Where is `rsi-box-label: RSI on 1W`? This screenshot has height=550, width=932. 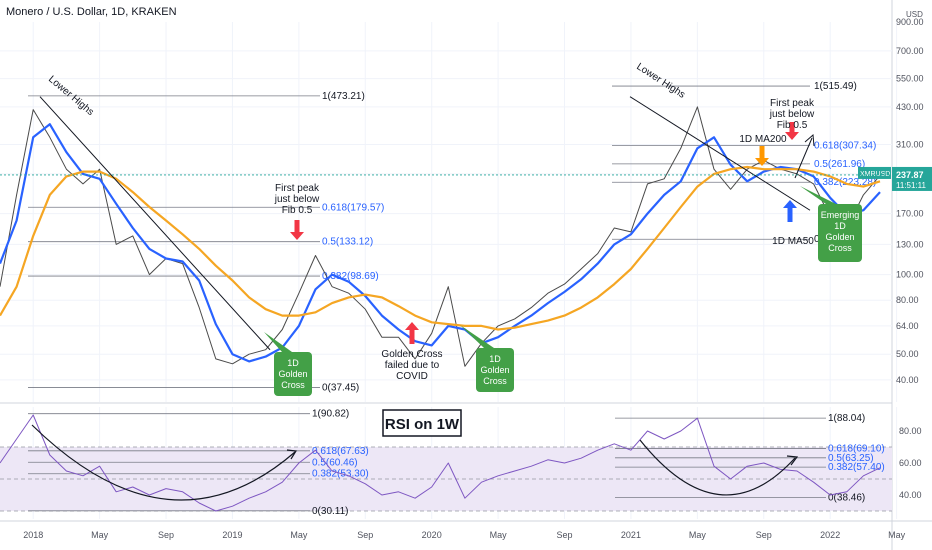 rsi-box-label: RSI on 1W is located at coordinates (422, 424).